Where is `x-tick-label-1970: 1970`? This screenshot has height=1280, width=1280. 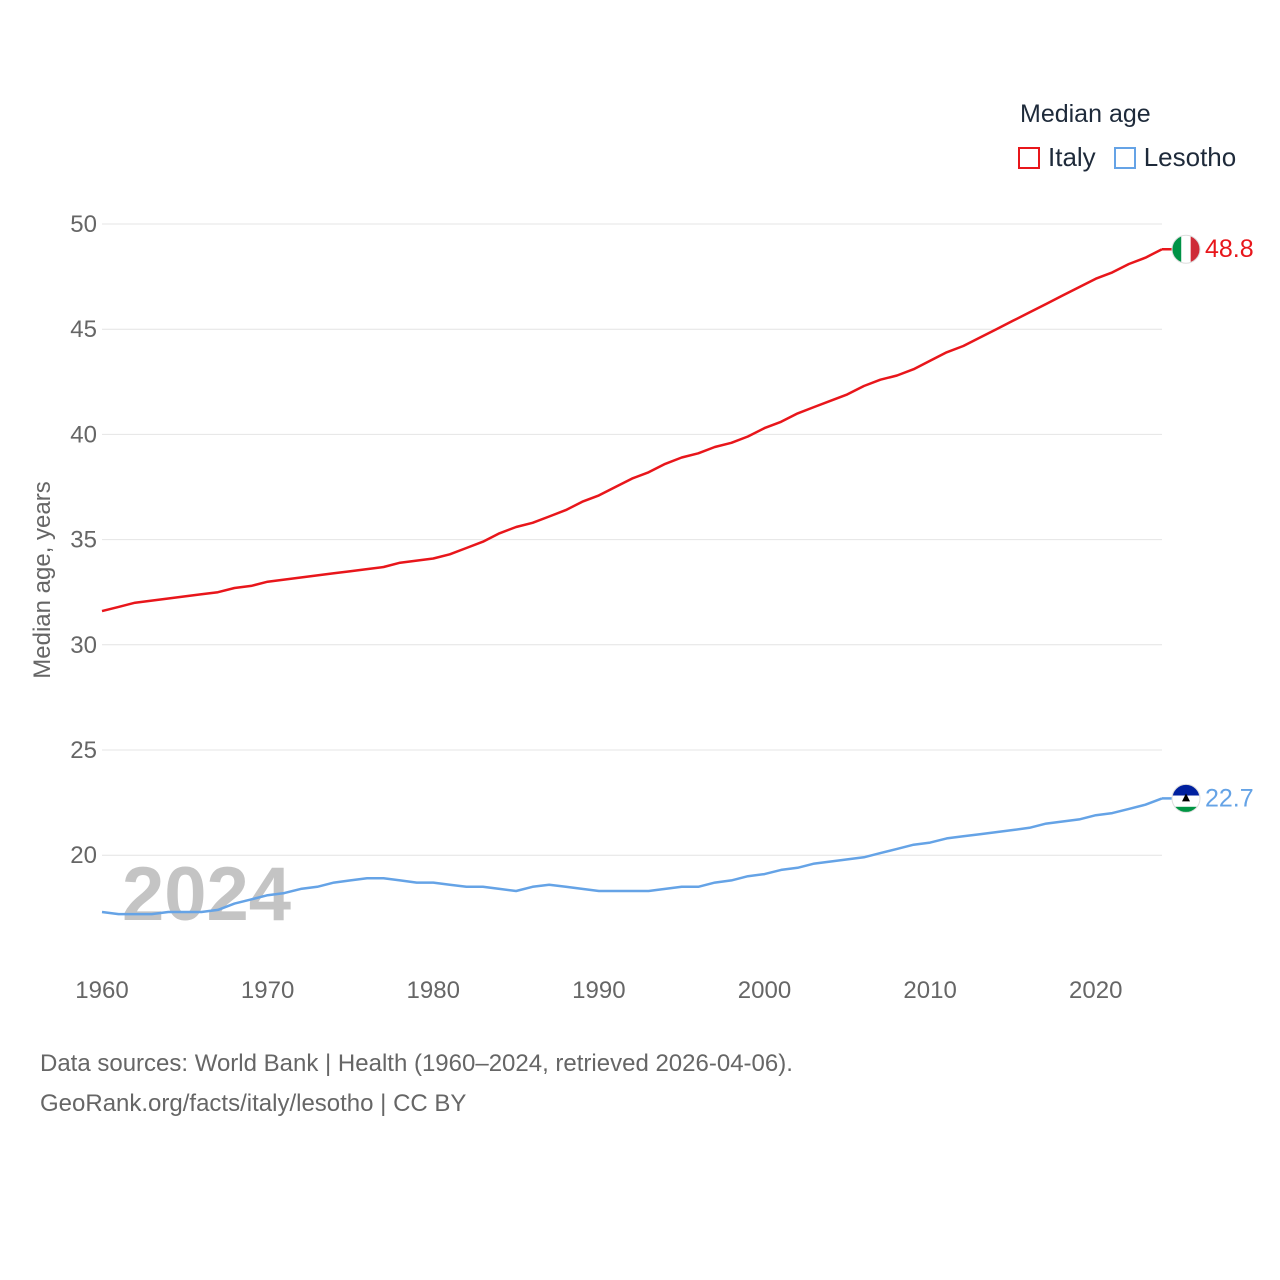
x-tick-label-1970: 1970 is located at coordinates (267, 990).